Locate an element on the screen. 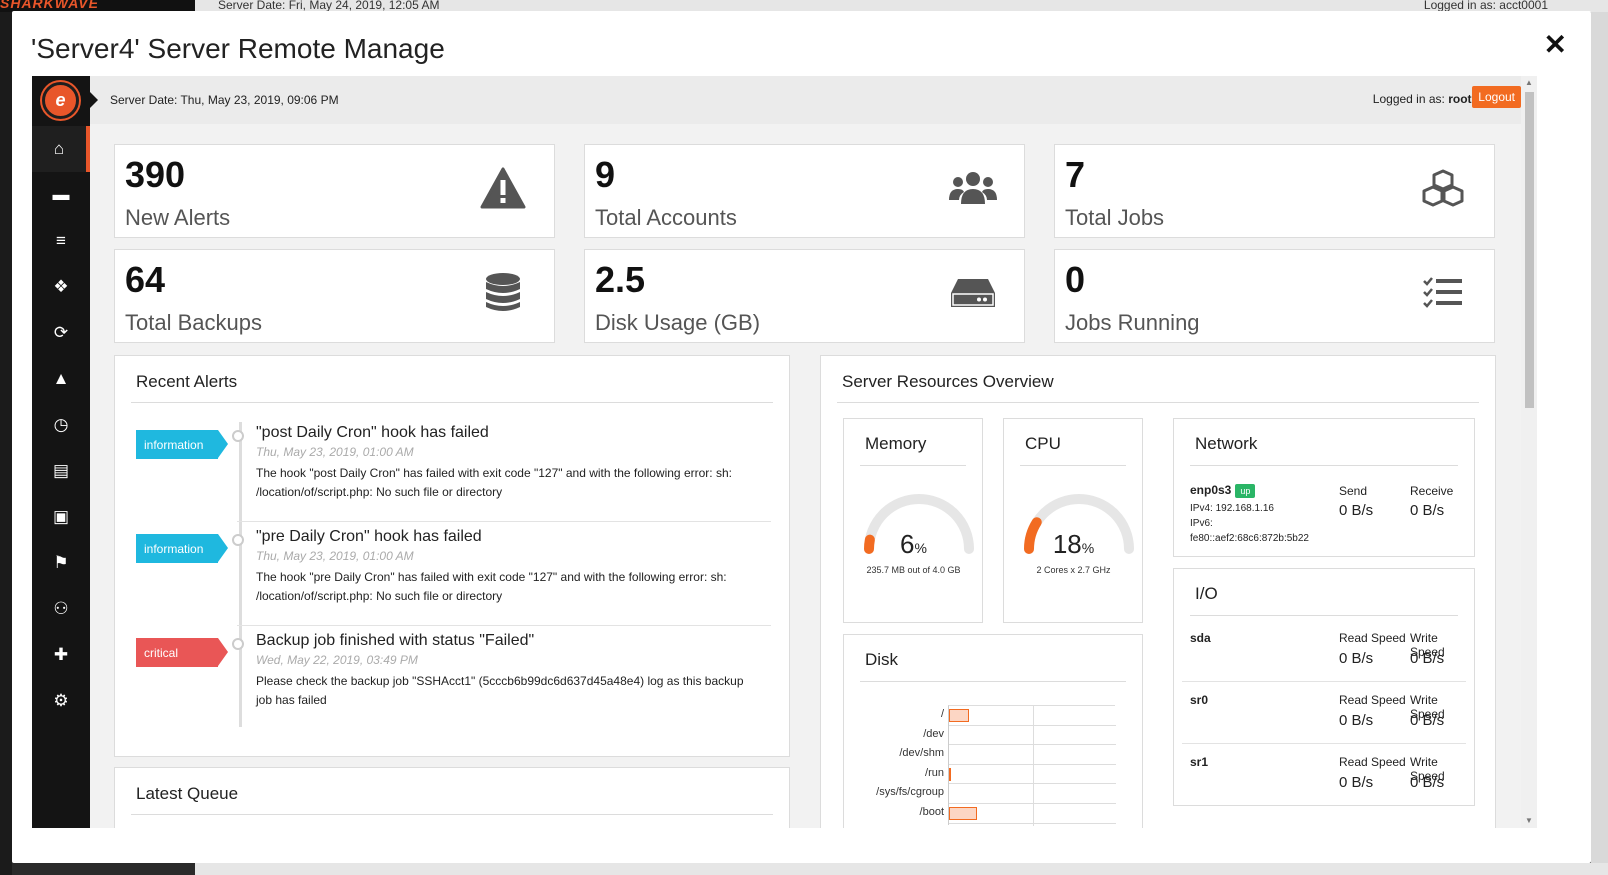  cpu-widget: CPU 18% 2 Cores x 2.7 GHz is located at coordinates (1073, 520).